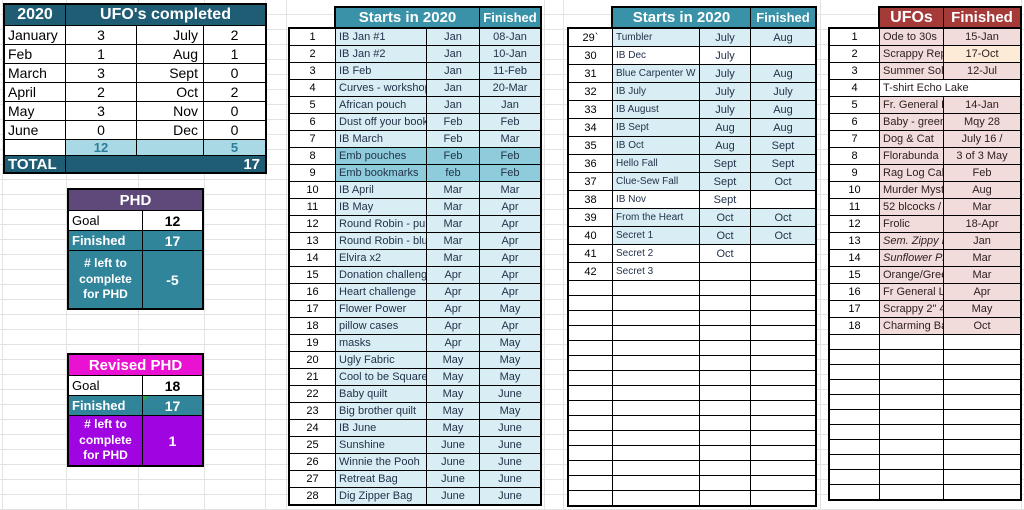 The height and width of the screenshot is (510, 1024). What do you see at coordinates (312, 411) in the screenshot?
I see `row-number-cell: 23` at bounding box center [312, 411].